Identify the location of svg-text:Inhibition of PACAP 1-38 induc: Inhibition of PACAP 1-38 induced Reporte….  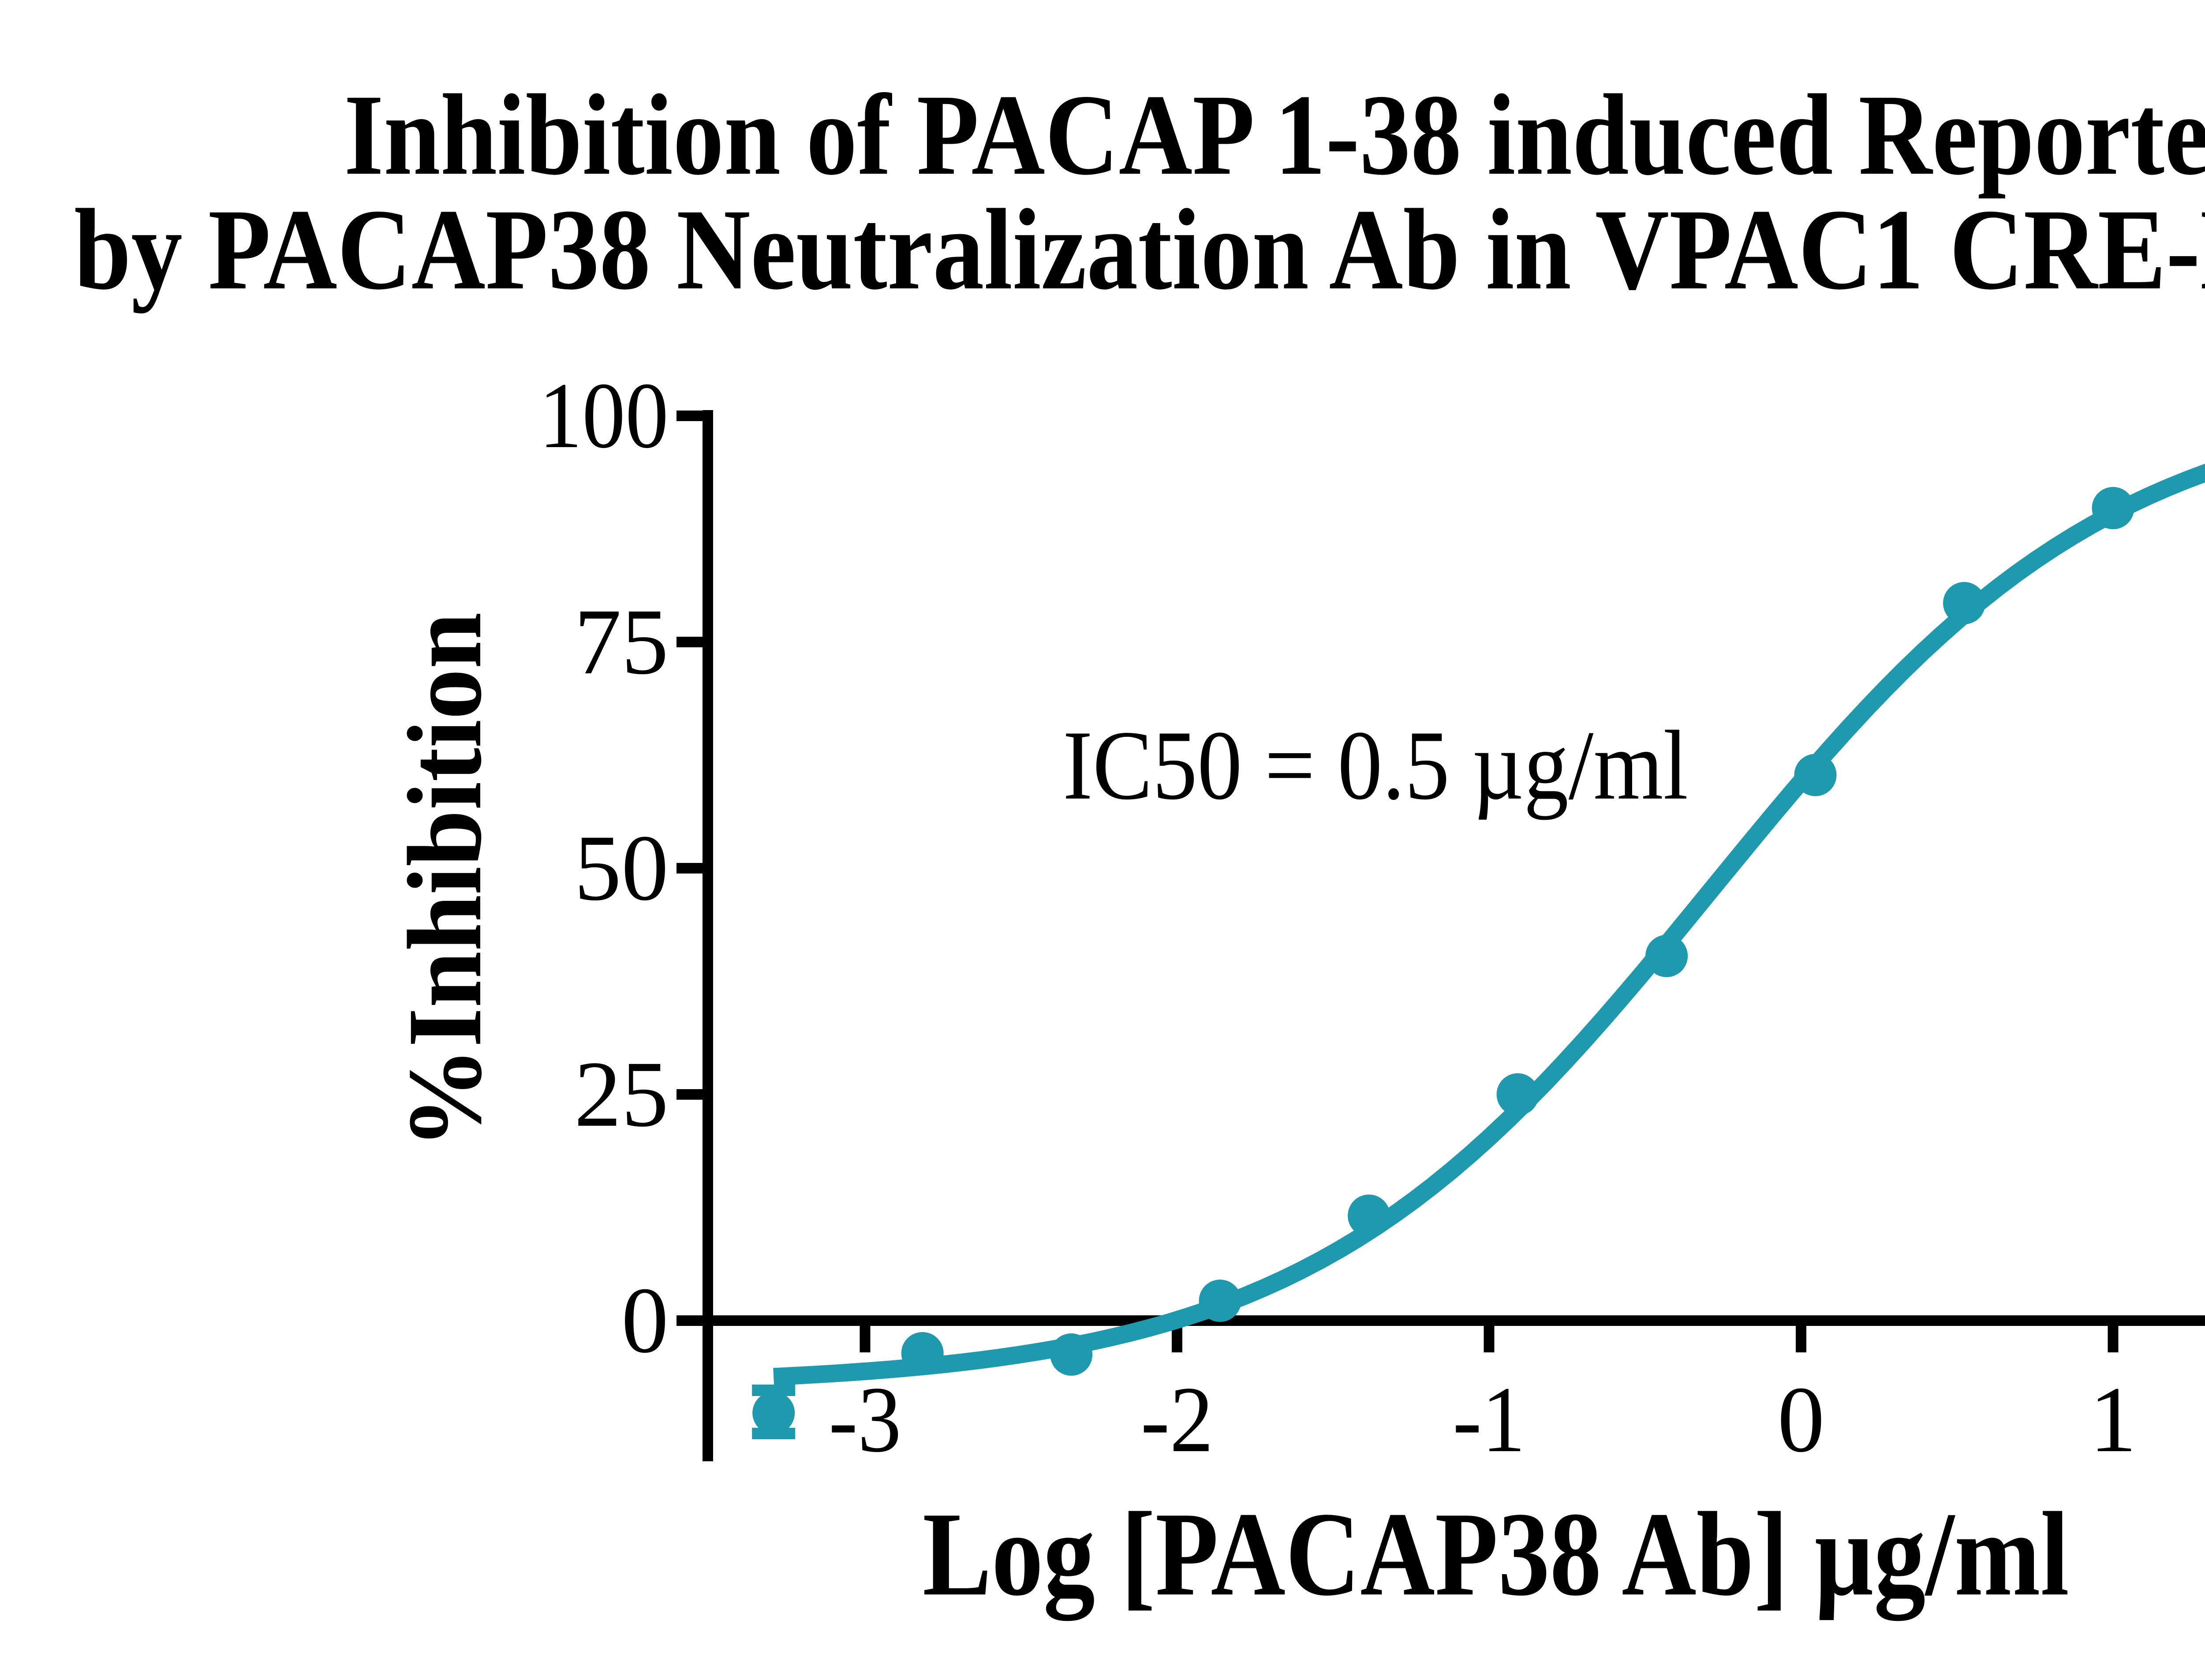
(1274, 135).